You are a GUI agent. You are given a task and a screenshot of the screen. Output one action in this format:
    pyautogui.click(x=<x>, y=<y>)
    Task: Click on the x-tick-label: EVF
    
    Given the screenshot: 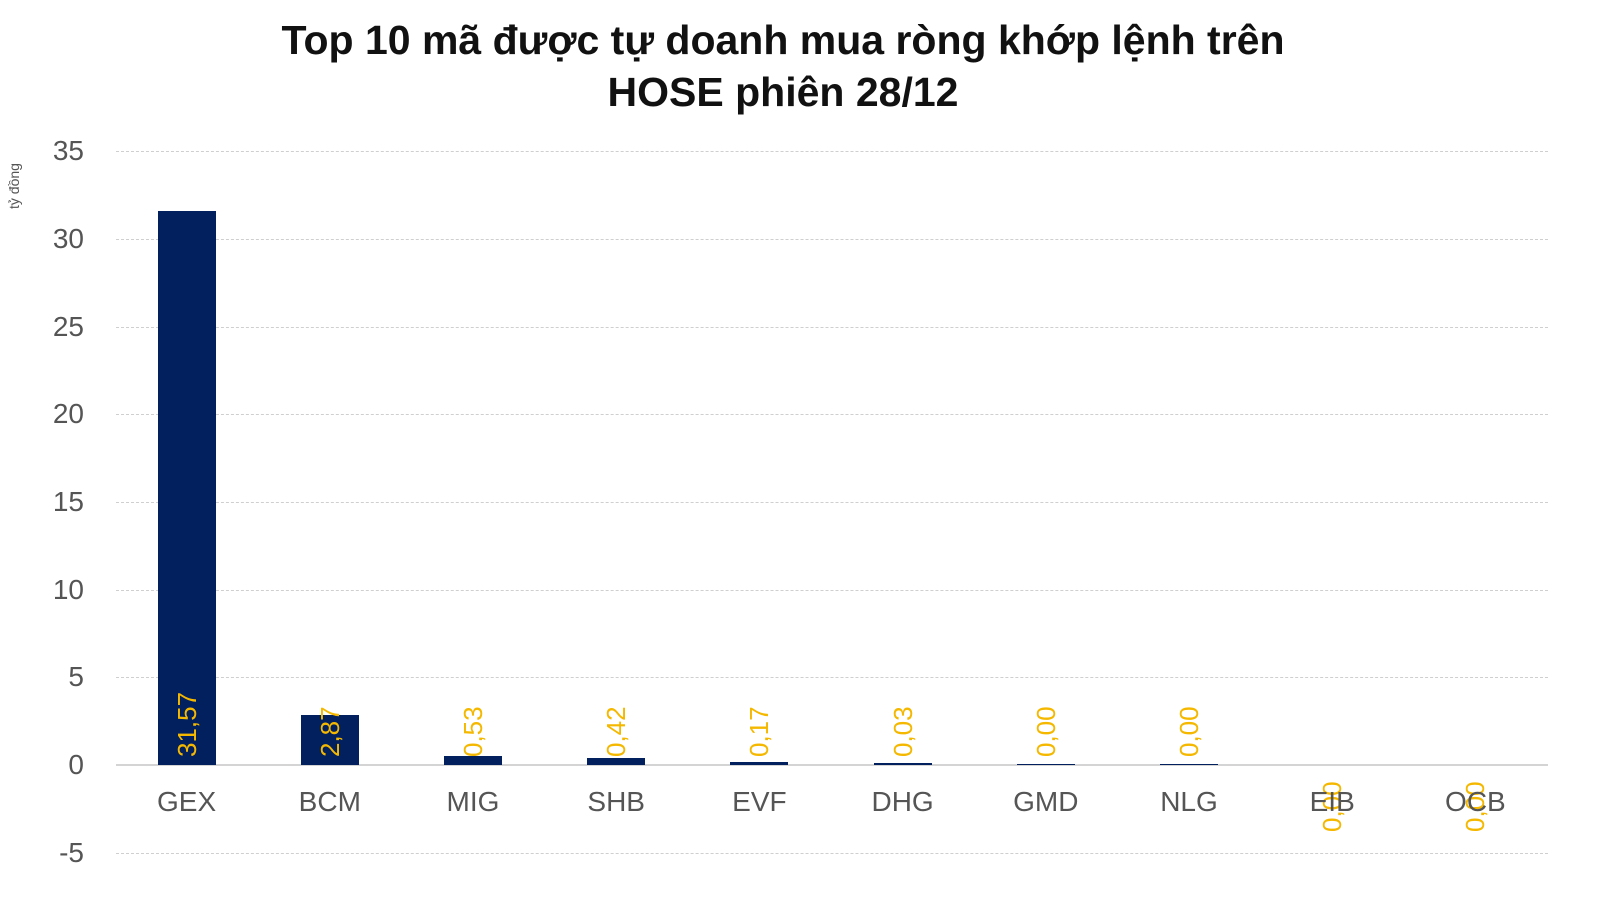 What is the action you would take?
    pyautogui.click(x=759, y=801)
    